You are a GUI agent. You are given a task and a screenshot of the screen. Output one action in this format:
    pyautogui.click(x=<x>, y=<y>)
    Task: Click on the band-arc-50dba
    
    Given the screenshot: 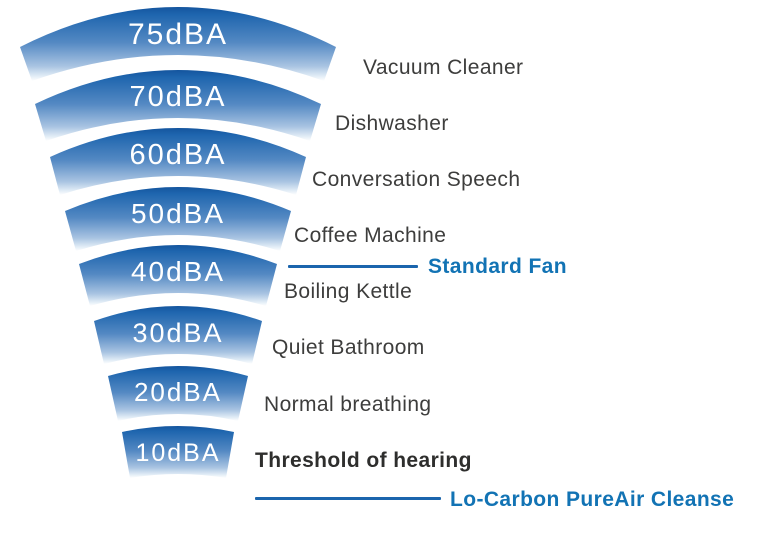 What is the action you would take?
    pyautogui.click(x=178, y=219)
    